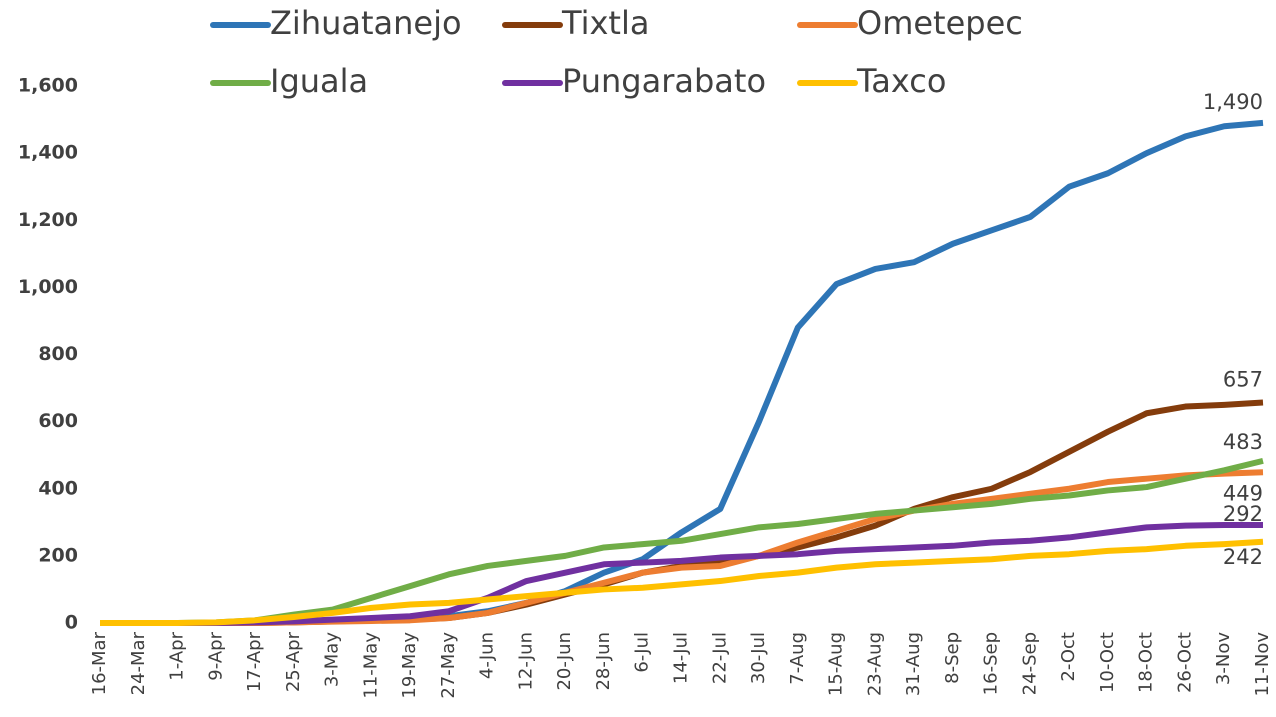 Image resolution: width=1276 pixels, height=717 pixels. I want to click on legend-label: Iguala, so click(319, 81).